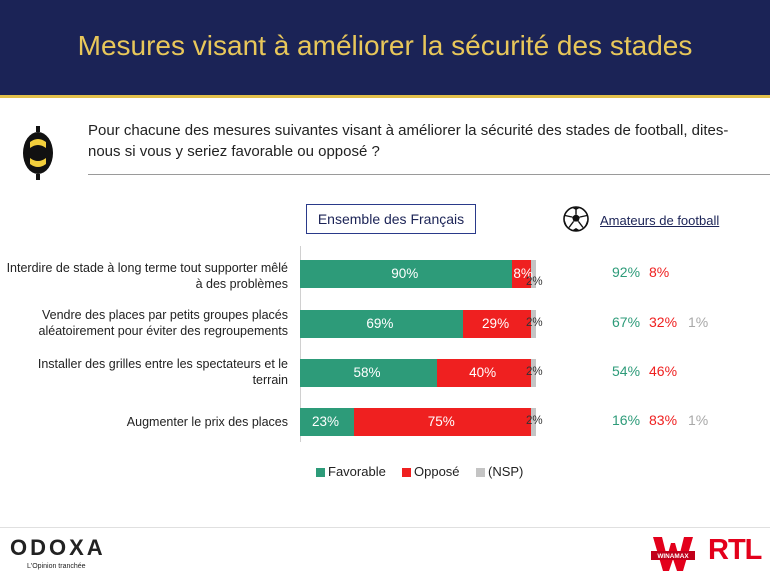 This screenshot has width=770, height=578. I want to click on bar-label-favorable: 23%, so click(326, 421).